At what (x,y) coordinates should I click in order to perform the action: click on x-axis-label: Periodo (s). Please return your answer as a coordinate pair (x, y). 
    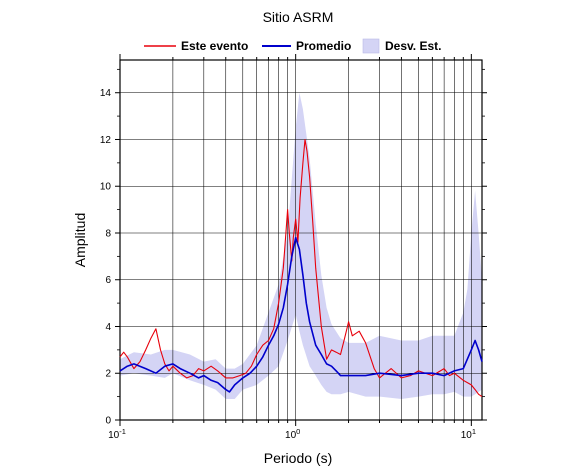
    Looking at the image, I should click on (298, 458).